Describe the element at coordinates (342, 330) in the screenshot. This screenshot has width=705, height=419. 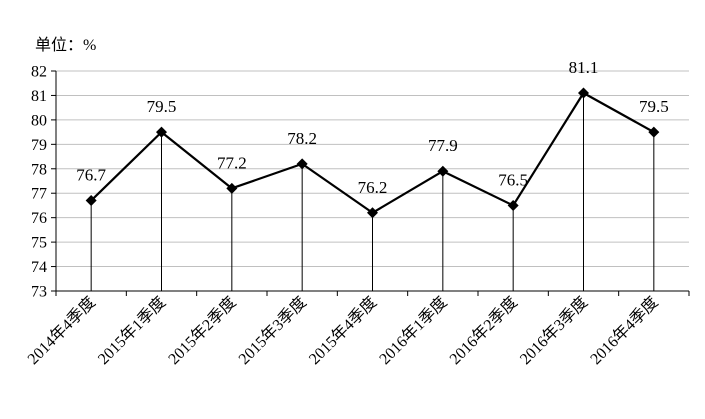
I see `x-tick-label-4: 2015年4季度` at that location.